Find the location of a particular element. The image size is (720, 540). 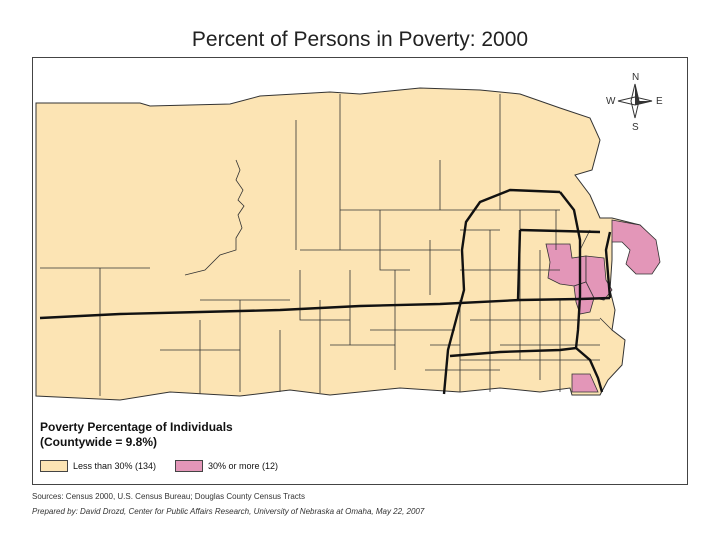

legend-title-line1: Poverty Percentage of Individuals is located at coordinates (136, 427).